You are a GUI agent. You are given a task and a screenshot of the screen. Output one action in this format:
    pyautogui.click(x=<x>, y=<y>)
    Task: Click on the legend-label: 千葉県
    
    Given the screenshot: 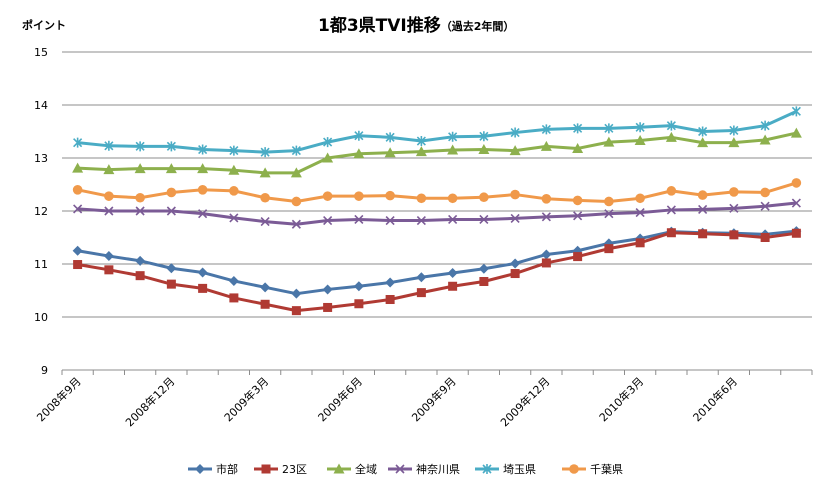 What is the action you would take?
    pyautogui.click(x=606, y=469)
    